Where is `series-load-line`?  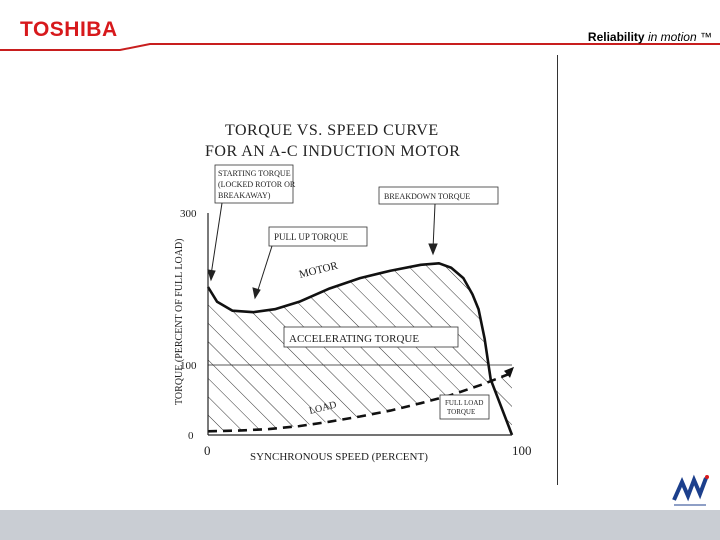
series-load-line is located at coordinates (360, 402).